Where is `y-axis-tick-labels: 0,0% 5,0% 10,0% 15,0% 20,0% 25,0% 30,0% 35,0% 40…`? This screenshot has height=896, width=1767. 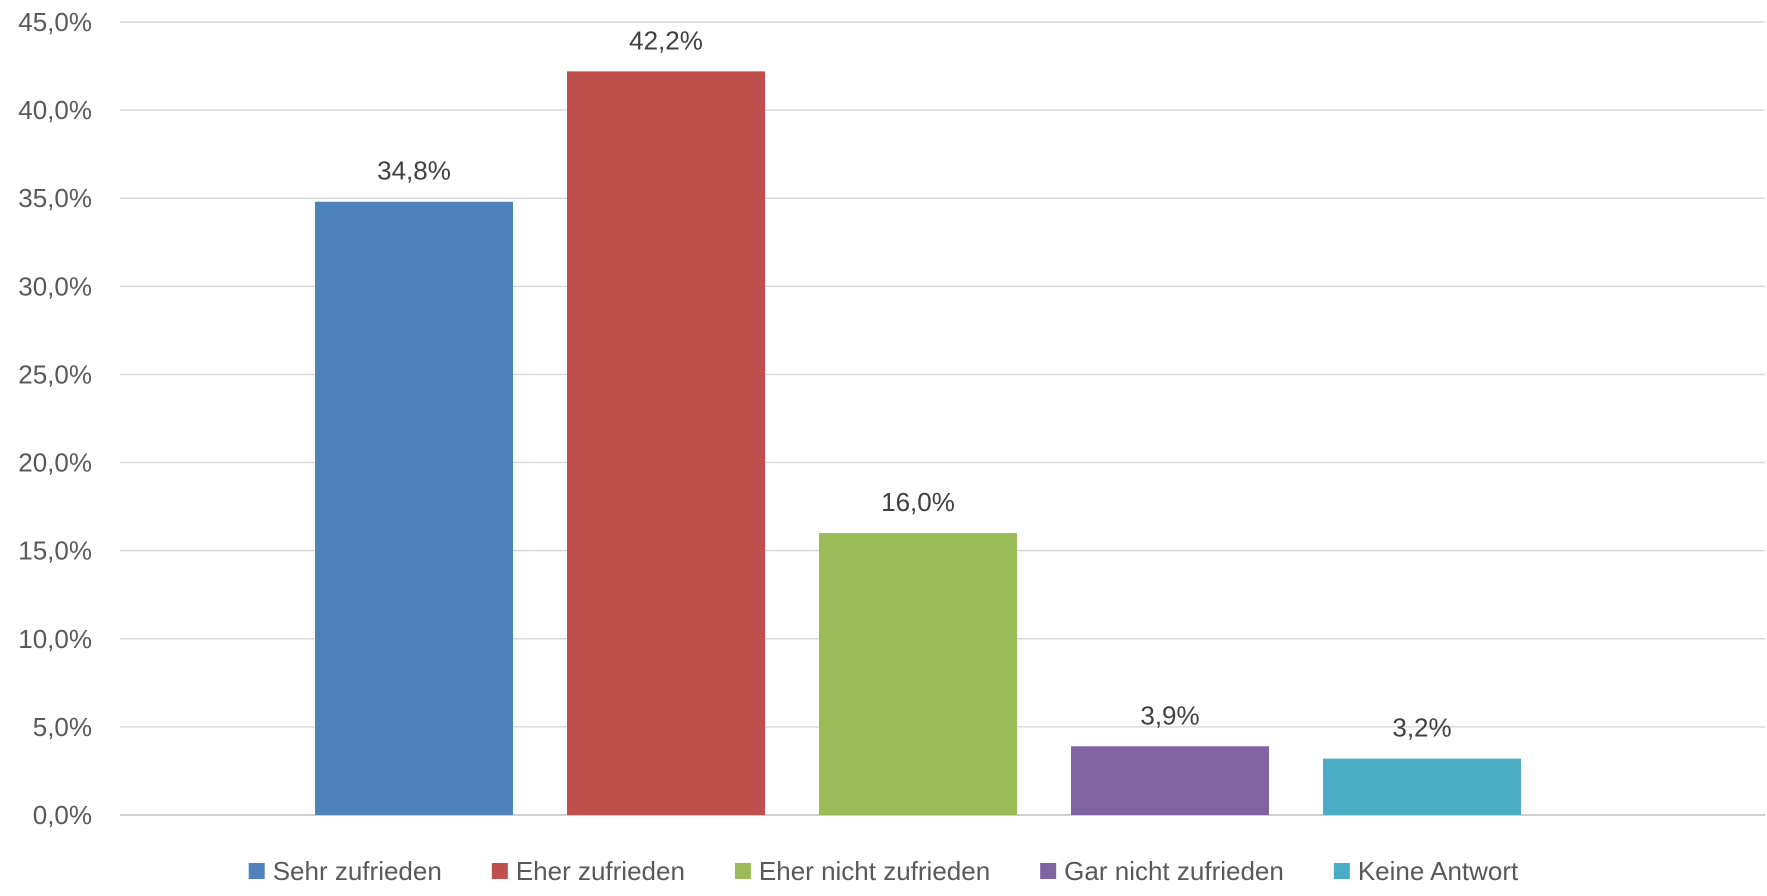
y-axis-tick-labels: 0,0% 5,0% 10,0% 15,0% 20,0% 25,0% 30,0% 35,0% 40… is located at coordinates (55, 418).